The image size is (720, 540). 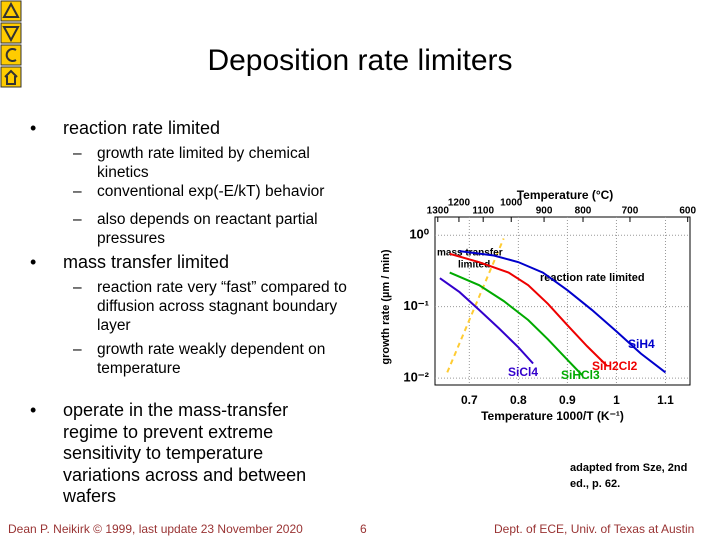 What do you see at coordinates (511, 203) in the screenshot?
I see `x2-tick-label: 1000` at bounding box center [511, 203].